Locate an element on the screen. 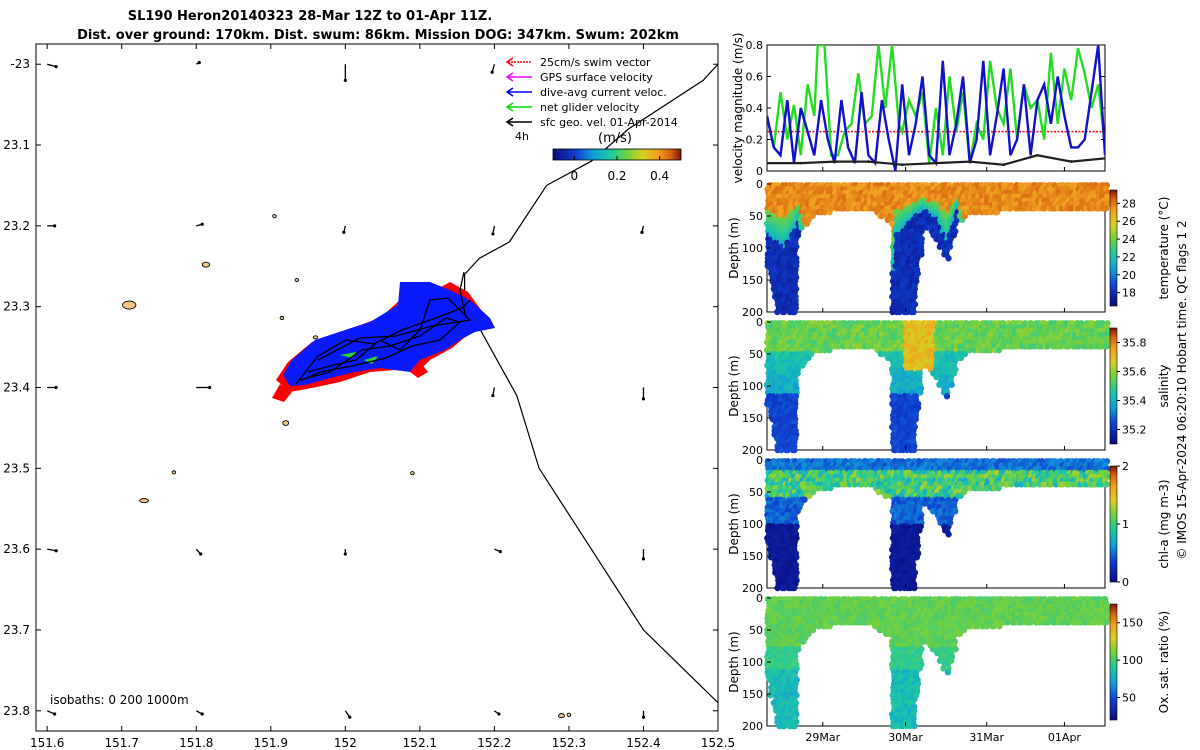 The image size is (1200, 750). map-ytick-label: 23.1 is located at coordinates (16, 145).